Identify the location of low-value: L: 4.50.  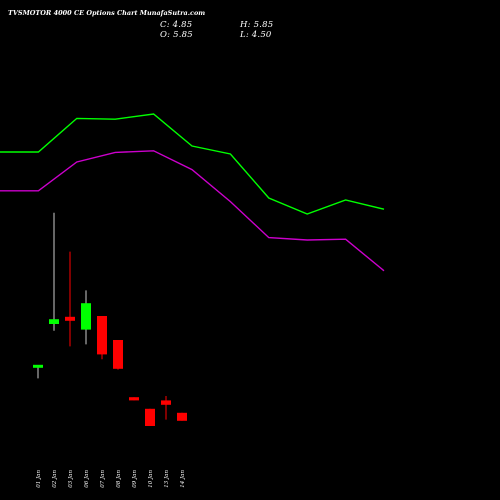
(256, 35).